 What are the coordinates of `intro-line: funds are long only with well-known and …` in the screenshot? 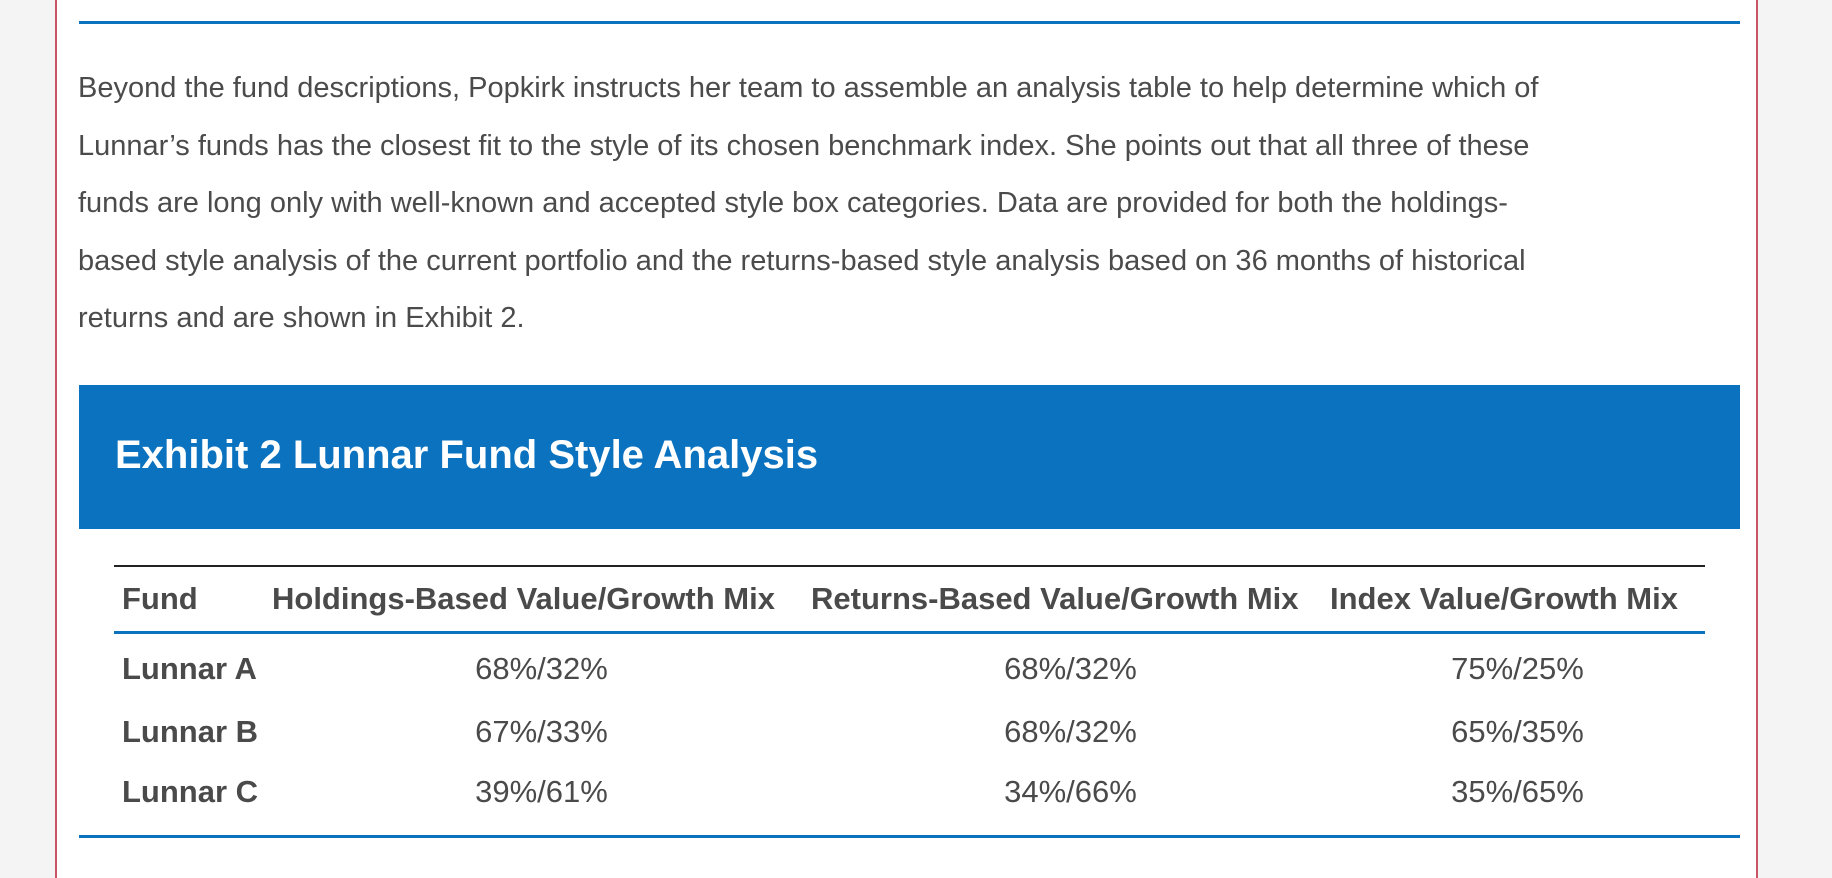 It's located at (793, 203).